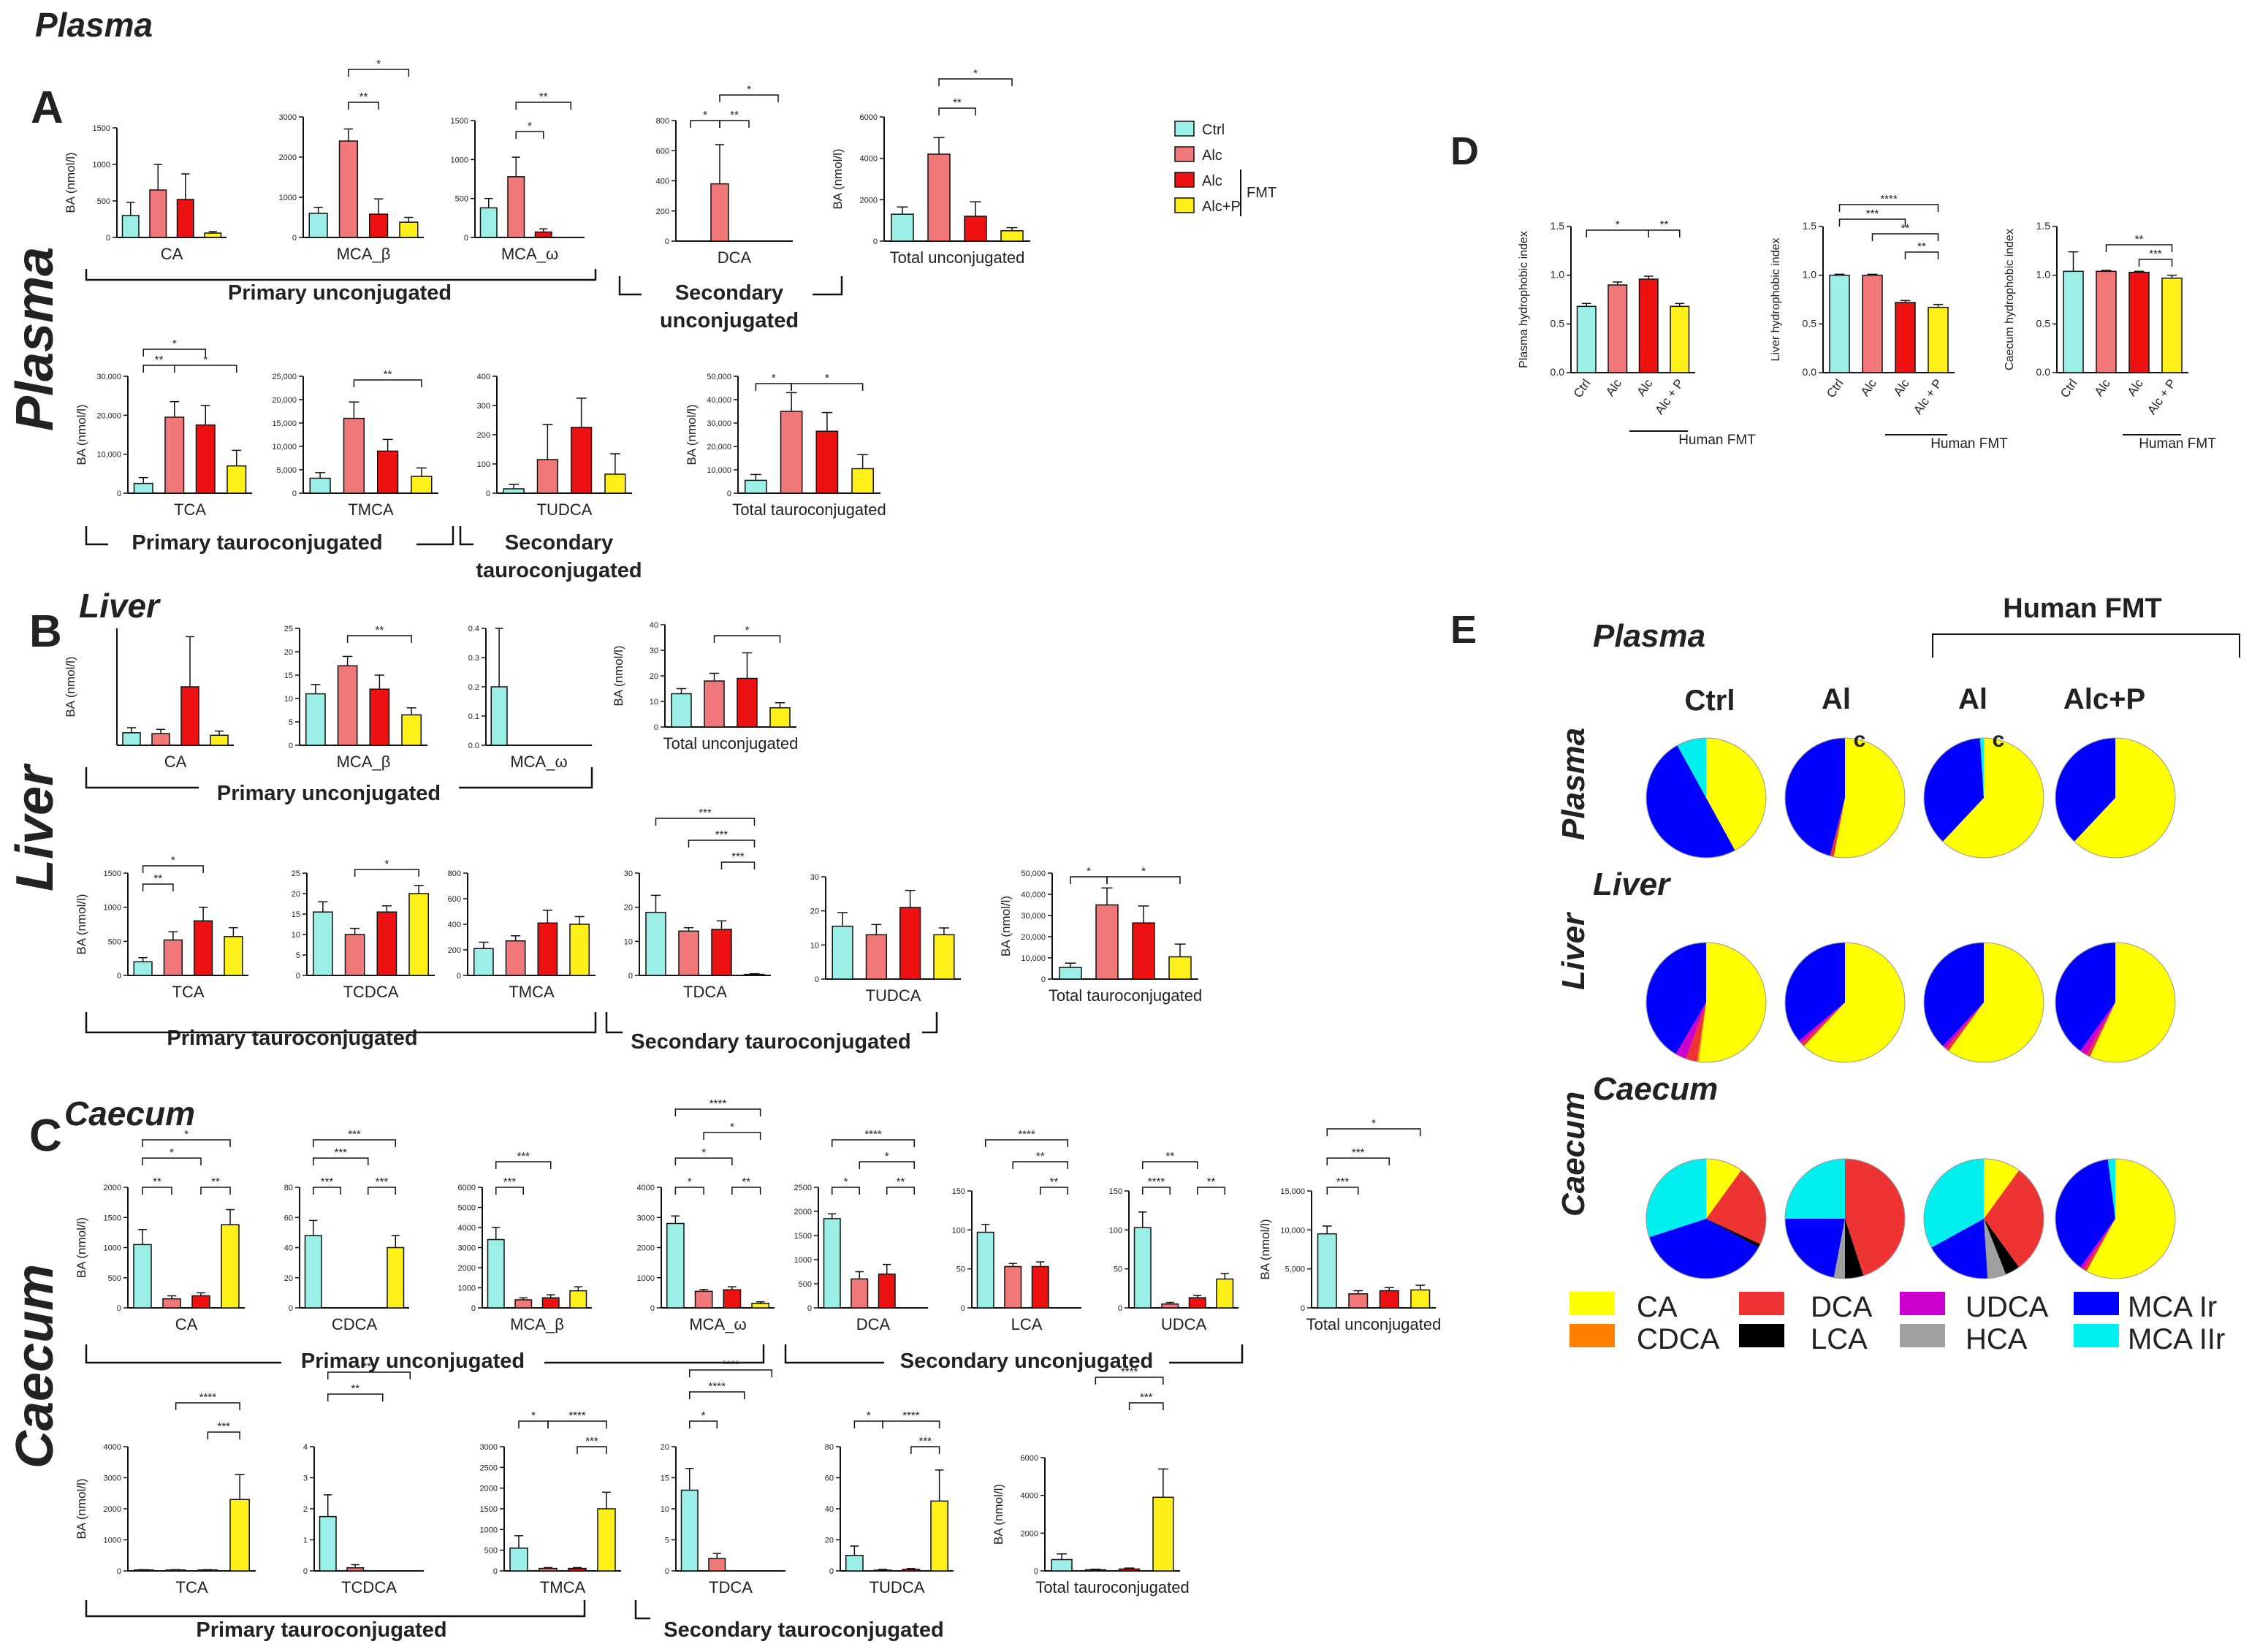 The height and width of the screenshot is (1652, 2260). I want to click on b-xtitle-2: MCA_ω, so click(538, 762).